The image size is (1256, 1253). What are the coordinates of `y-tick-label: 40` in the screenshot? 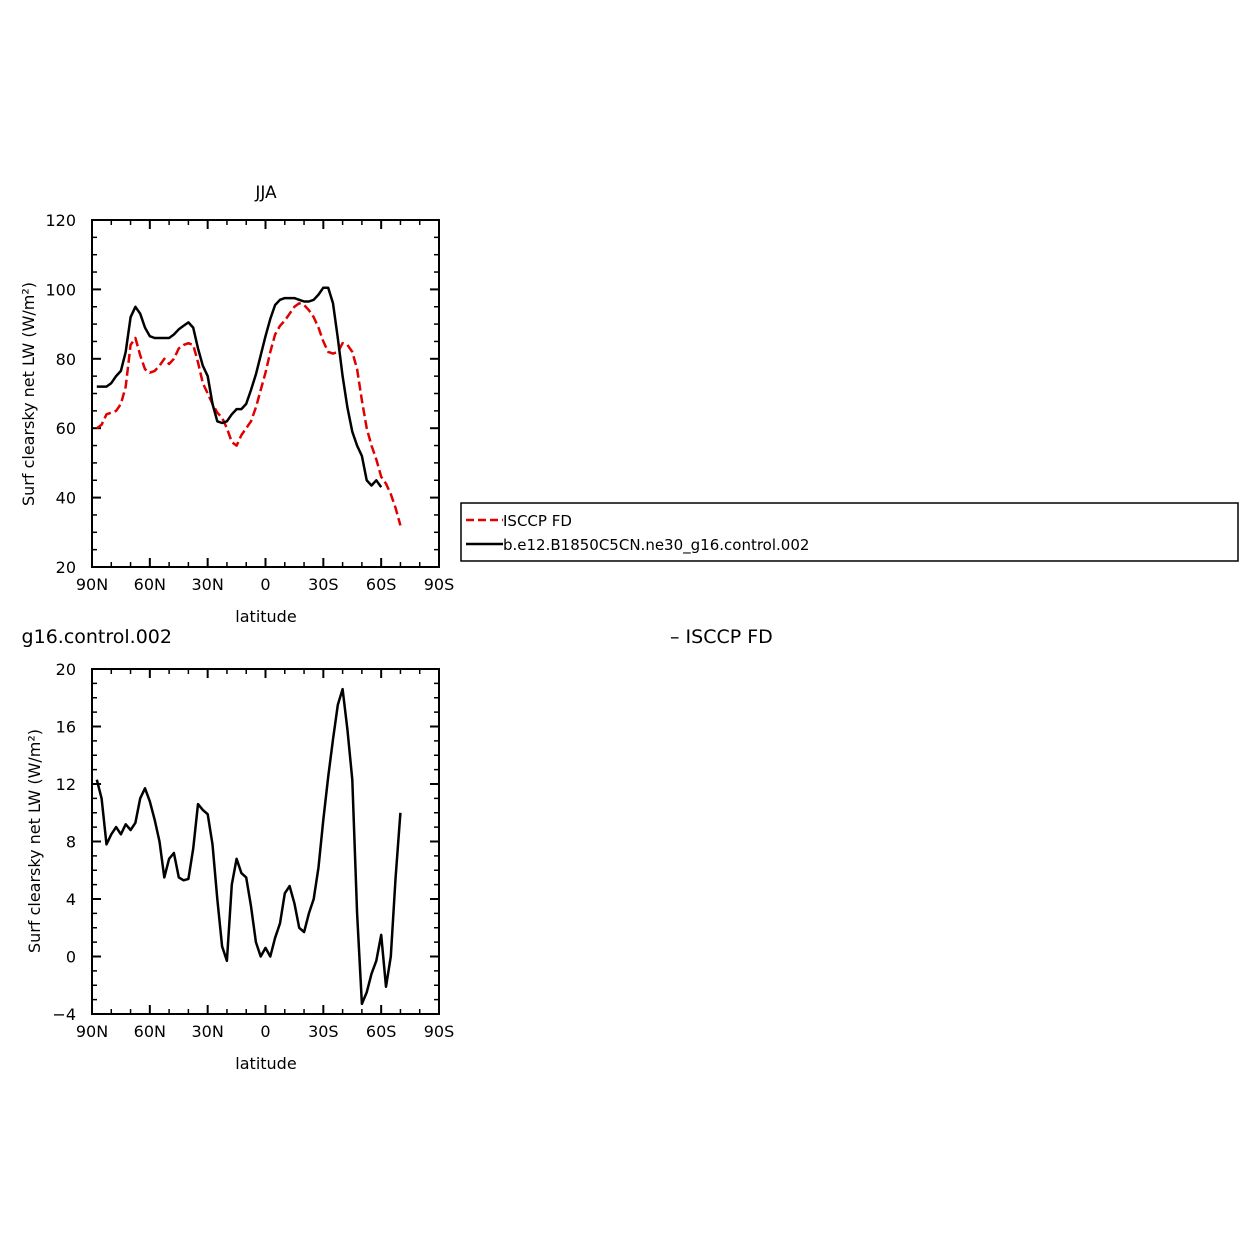 It's located at (66, 498).